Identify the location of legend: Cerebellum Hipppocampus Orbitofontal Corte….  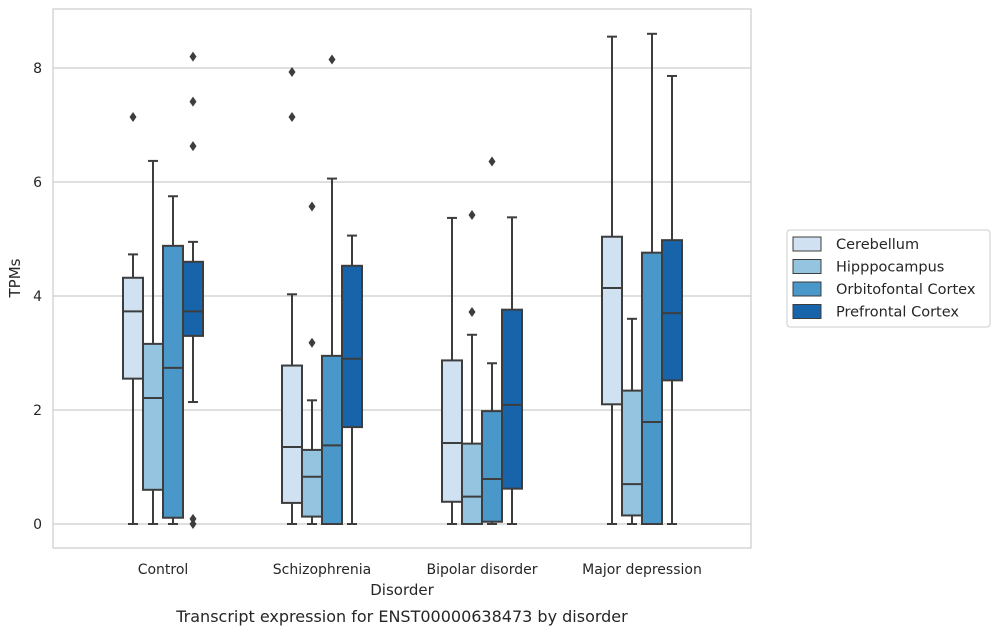
(888, 278).